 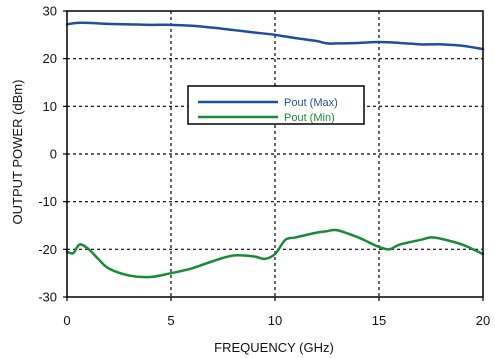 What do you see at coordinates (47, 297) in the screenshot?
I see `y-tick-label: -30` at bounding box center [47, 297].